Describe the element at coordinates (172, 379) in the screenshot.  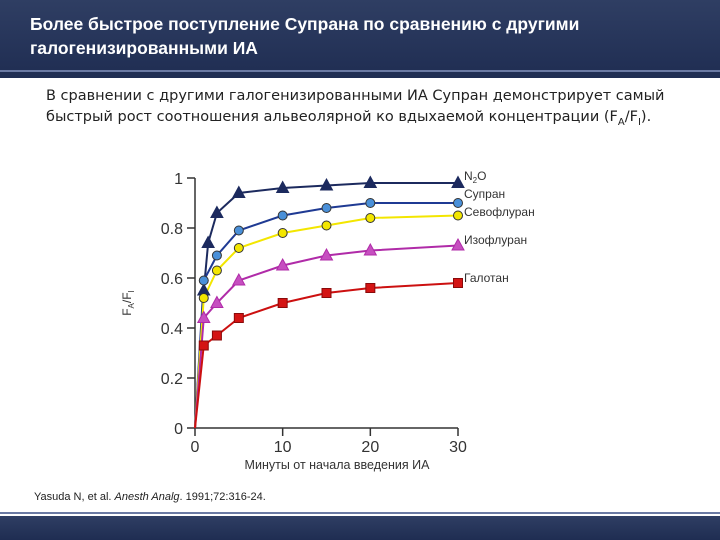
I see `y-tick-label: 0.2` at that location.